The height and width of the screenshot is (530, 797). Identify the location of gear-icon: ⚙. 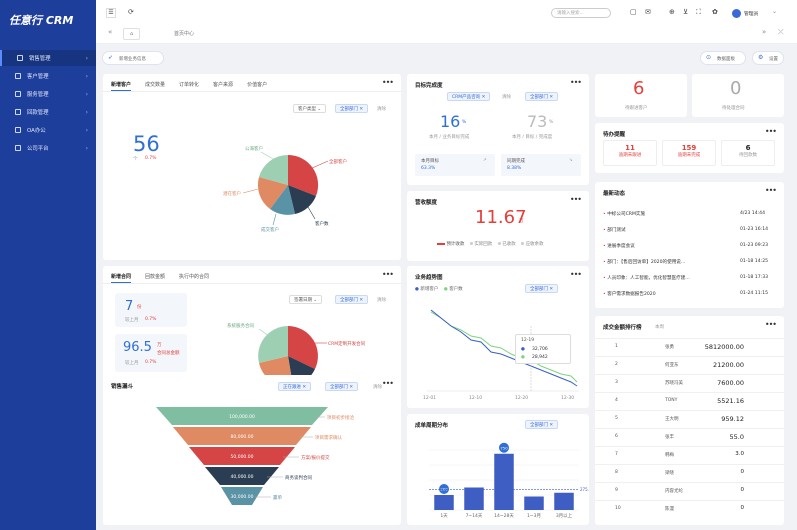
(761, 57).